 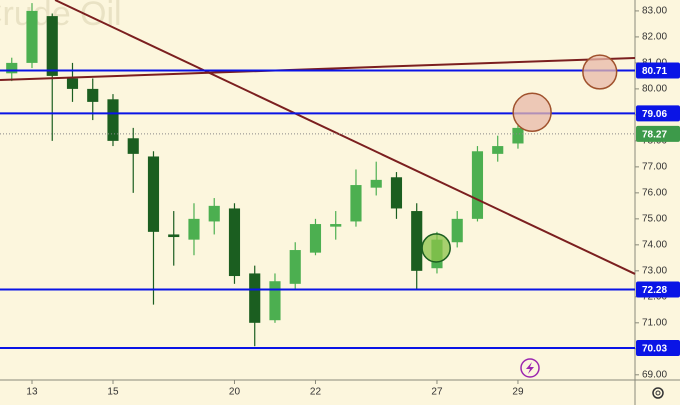 I want to click on y-tick-label: 71.00, so click(x=654, y=322).